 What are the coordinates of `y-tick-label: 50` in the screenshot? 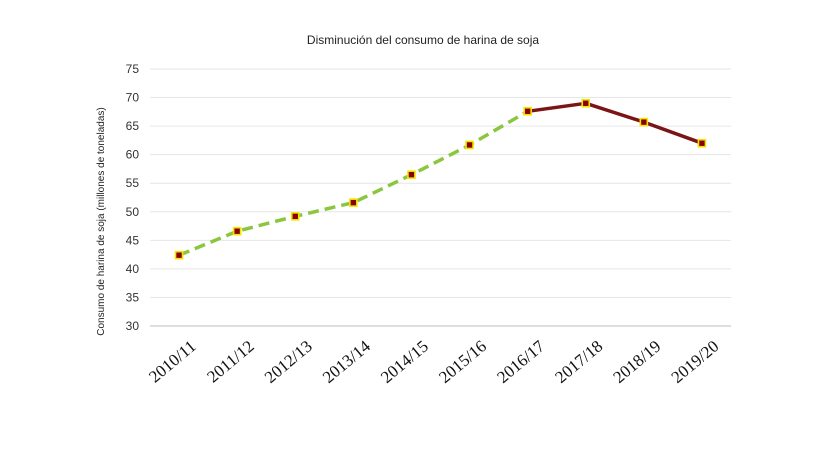 It's located at (133, 212).